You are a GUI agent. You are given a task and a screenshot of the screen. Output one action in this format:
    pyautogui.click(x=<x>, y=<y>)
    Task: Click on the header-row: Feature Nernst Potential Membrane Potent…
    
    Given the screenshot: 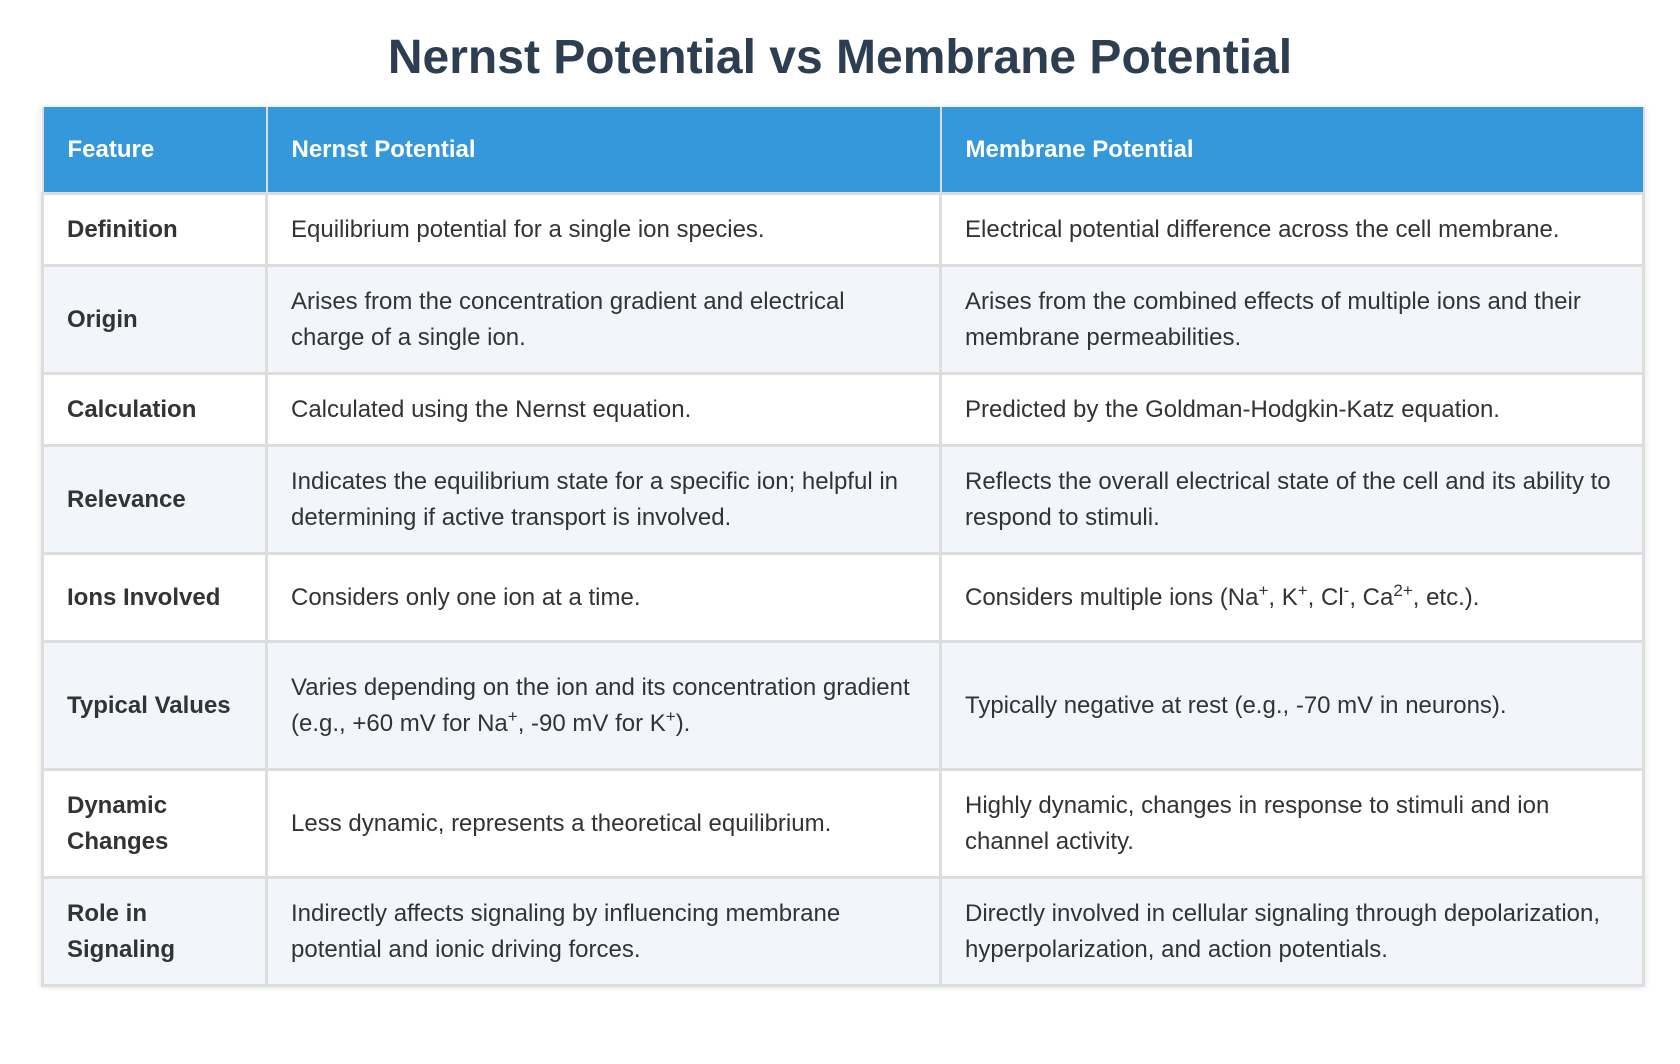 What is the action you would take?
    pyautogui.click(x=843, y=151)
    